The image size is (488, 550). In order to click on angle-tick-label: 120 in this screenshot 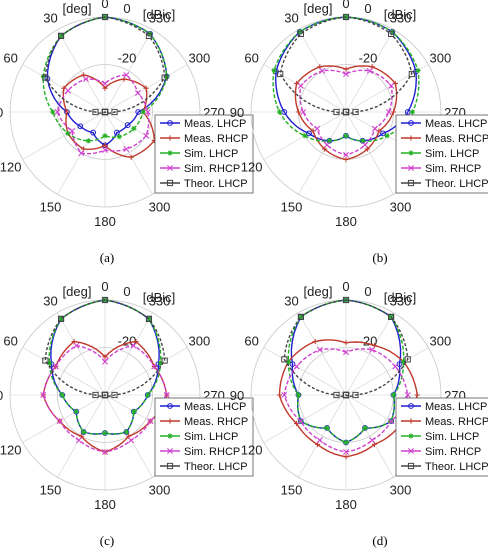, I will do `click(10, 450)`.